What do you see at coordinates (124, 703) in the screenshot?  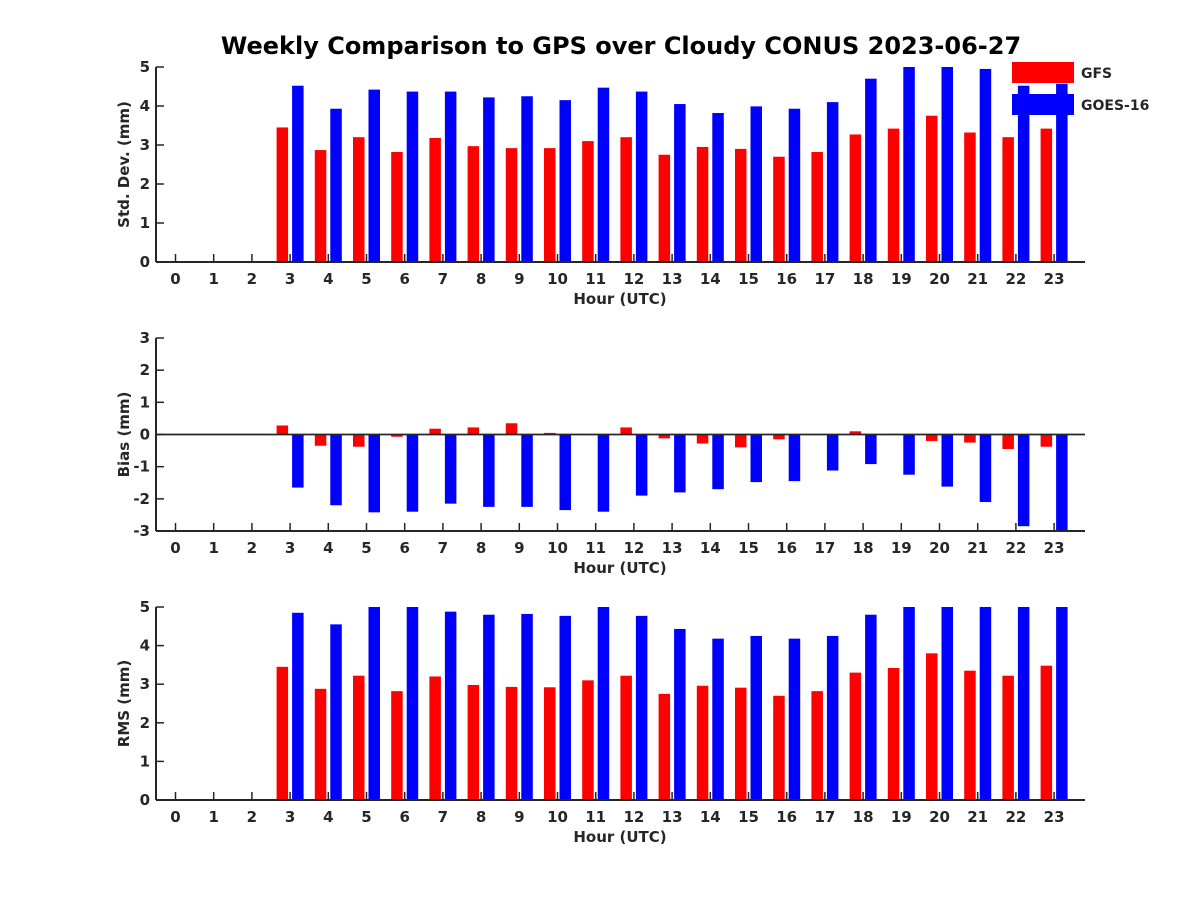 I see `y-axis-label: RMS (mm)` at bounding box center [124, 703].